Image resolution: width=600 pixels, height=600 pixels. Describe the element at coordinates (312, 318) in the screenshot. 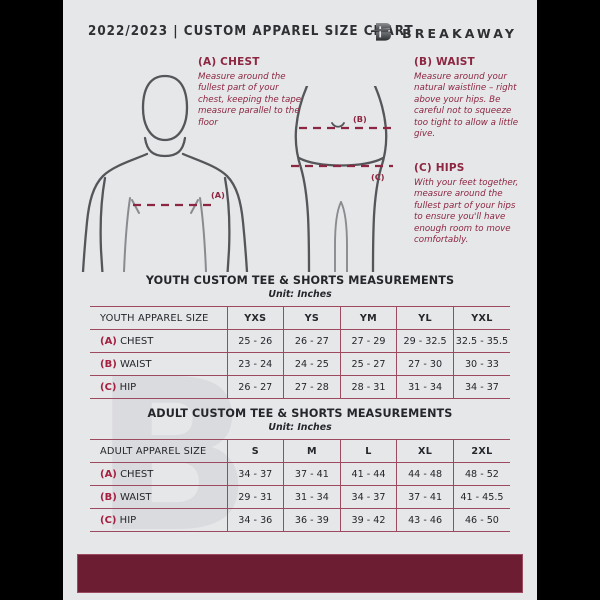

I see `youth-header-2: YS` at that location.